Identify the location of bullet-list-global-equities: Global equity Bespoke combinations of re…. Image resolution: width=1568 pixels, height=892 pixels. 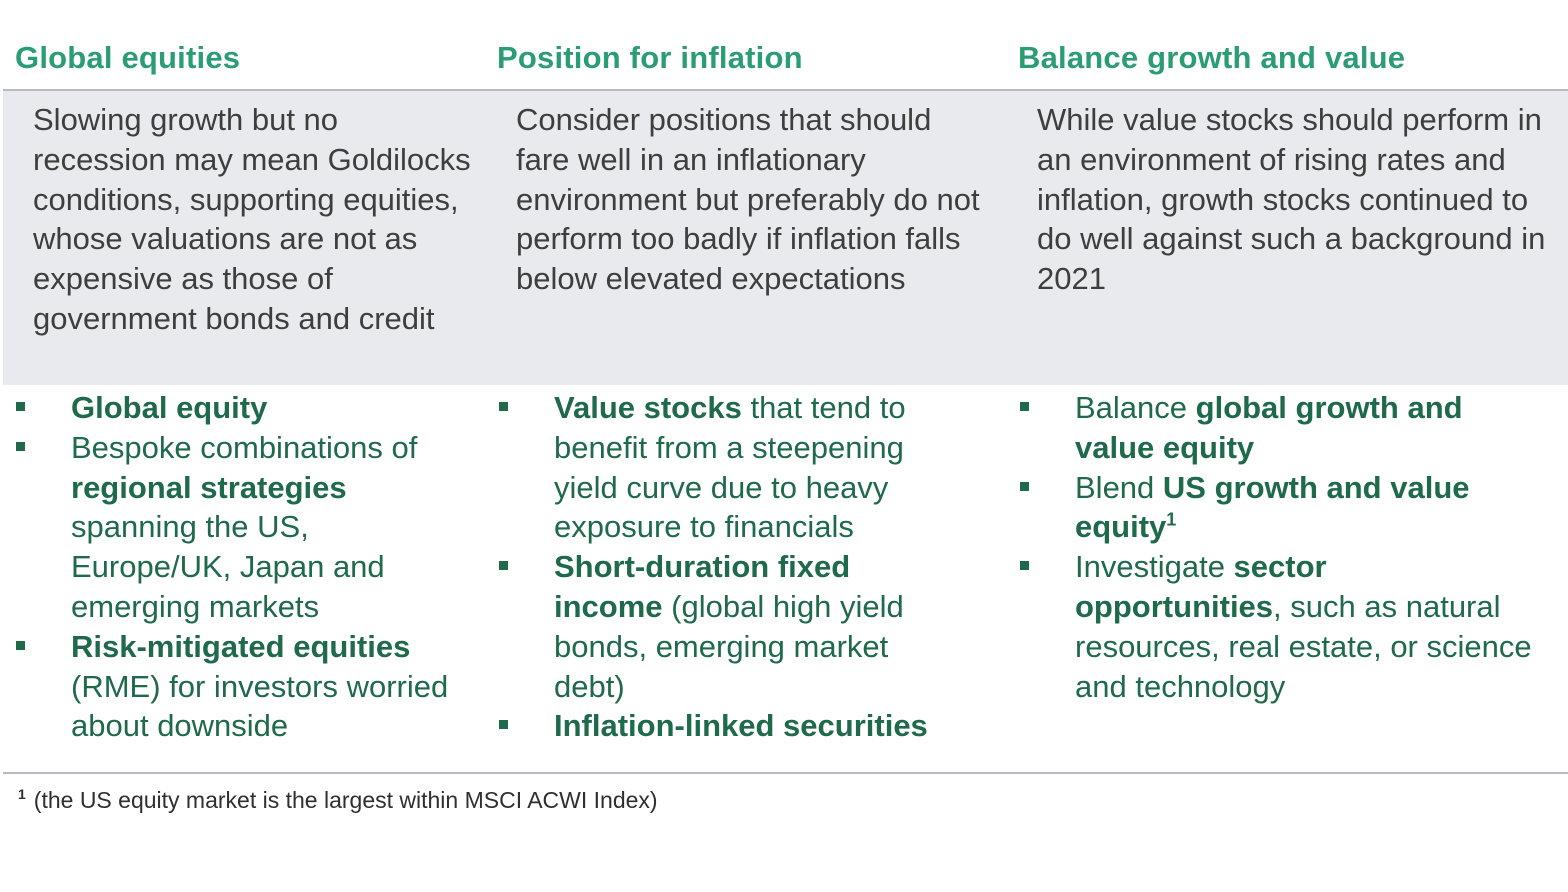
(236, 567).